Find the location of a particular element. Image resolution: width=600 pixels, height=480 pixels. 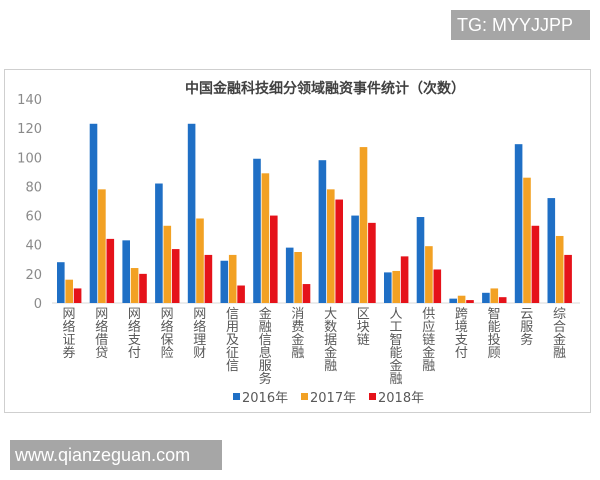

watermark-bottom: www.qianzeguan.com is located at coordinates (116, 455).